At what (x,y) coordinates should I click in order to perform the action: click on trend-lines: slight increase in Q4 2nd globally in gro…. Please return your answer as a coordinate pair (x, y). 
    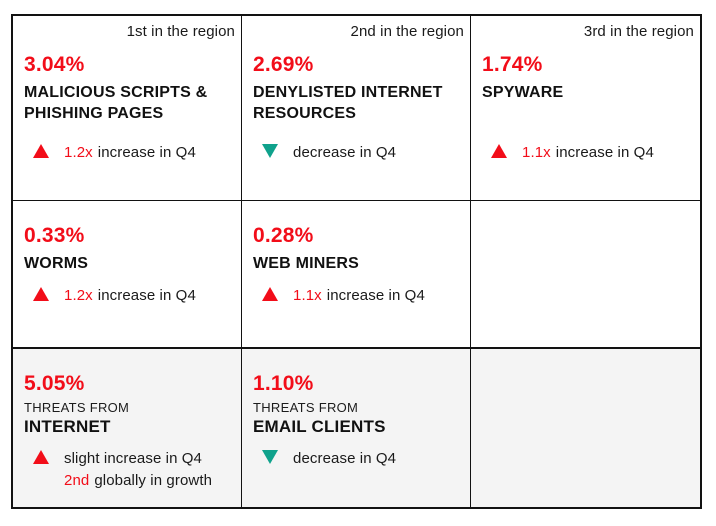
    Looking at the image, I should click on (149, 470).